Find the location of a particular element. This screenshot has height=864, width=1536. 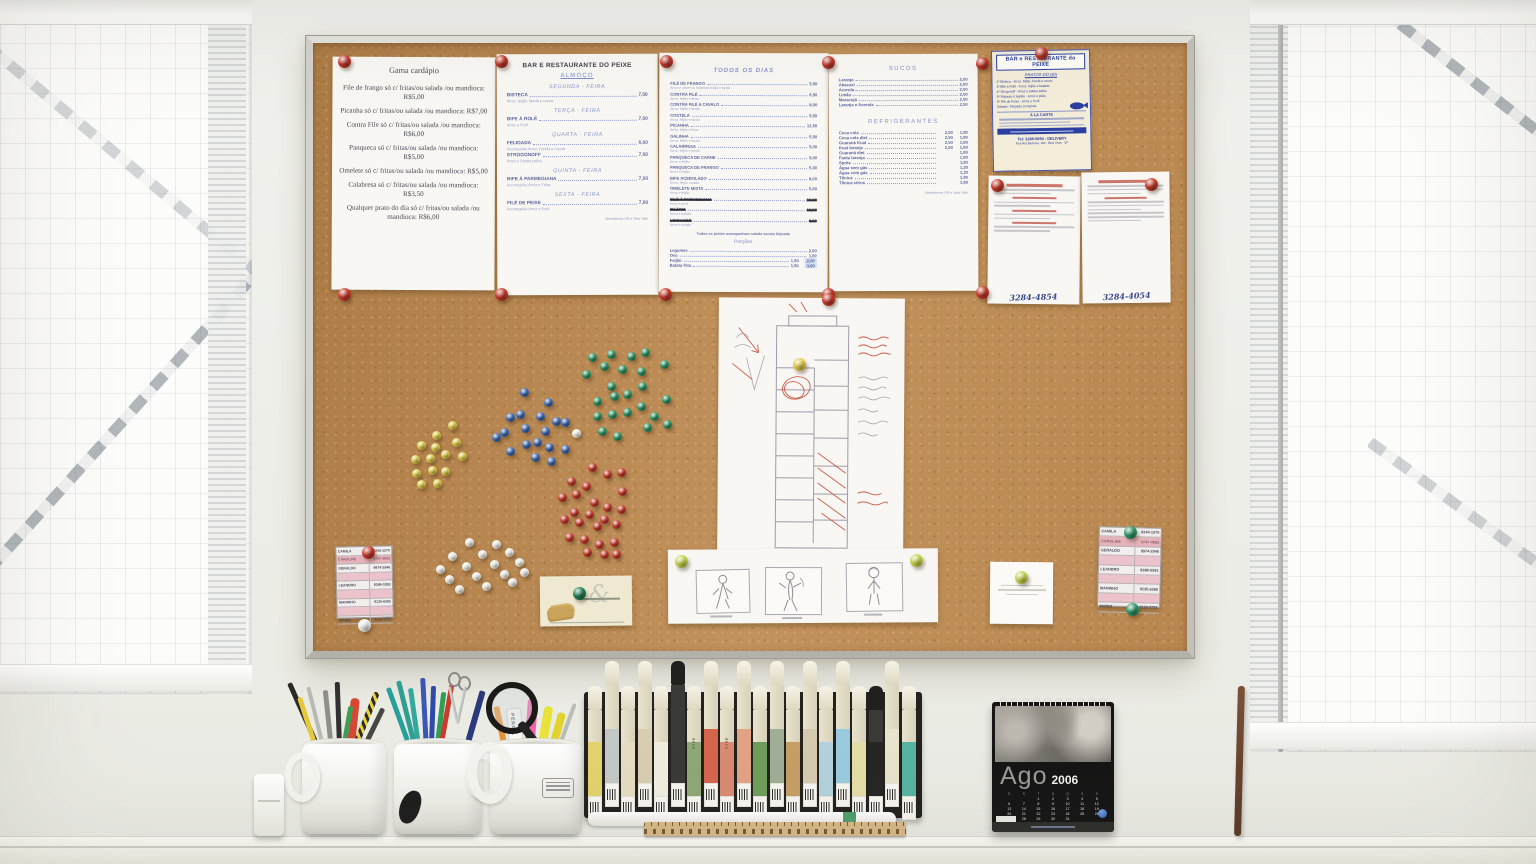

menu-item-row: STROGONOFF 7,50 is located at coordinates (577, 155).